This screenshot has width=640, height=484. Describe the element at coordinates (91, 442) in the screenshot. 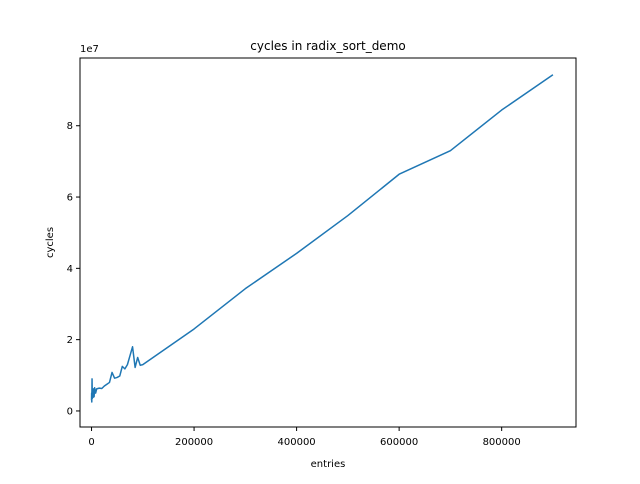

I see `x-tick-label: 0` at that location.